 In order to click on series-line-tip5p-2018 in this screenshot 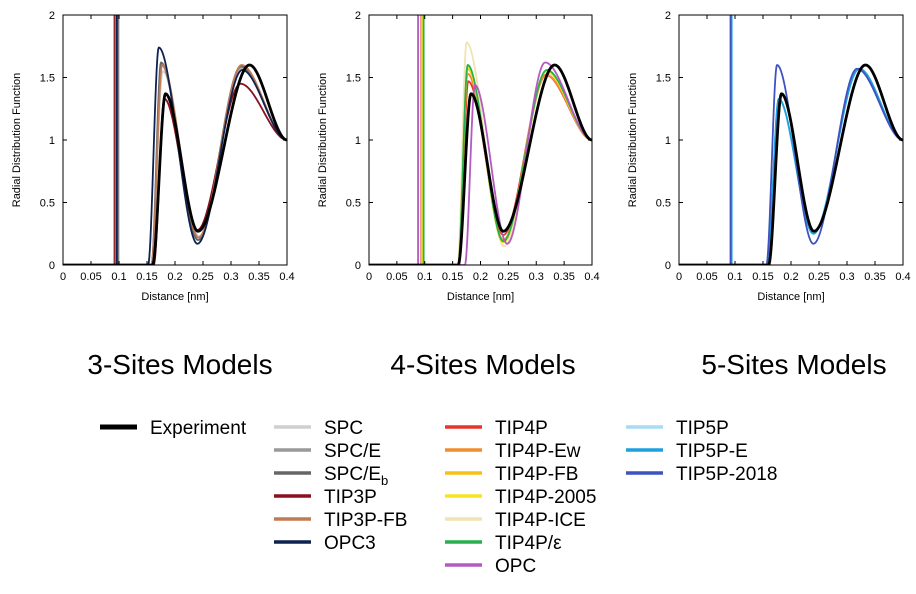, I will do `click(791, 164)`.